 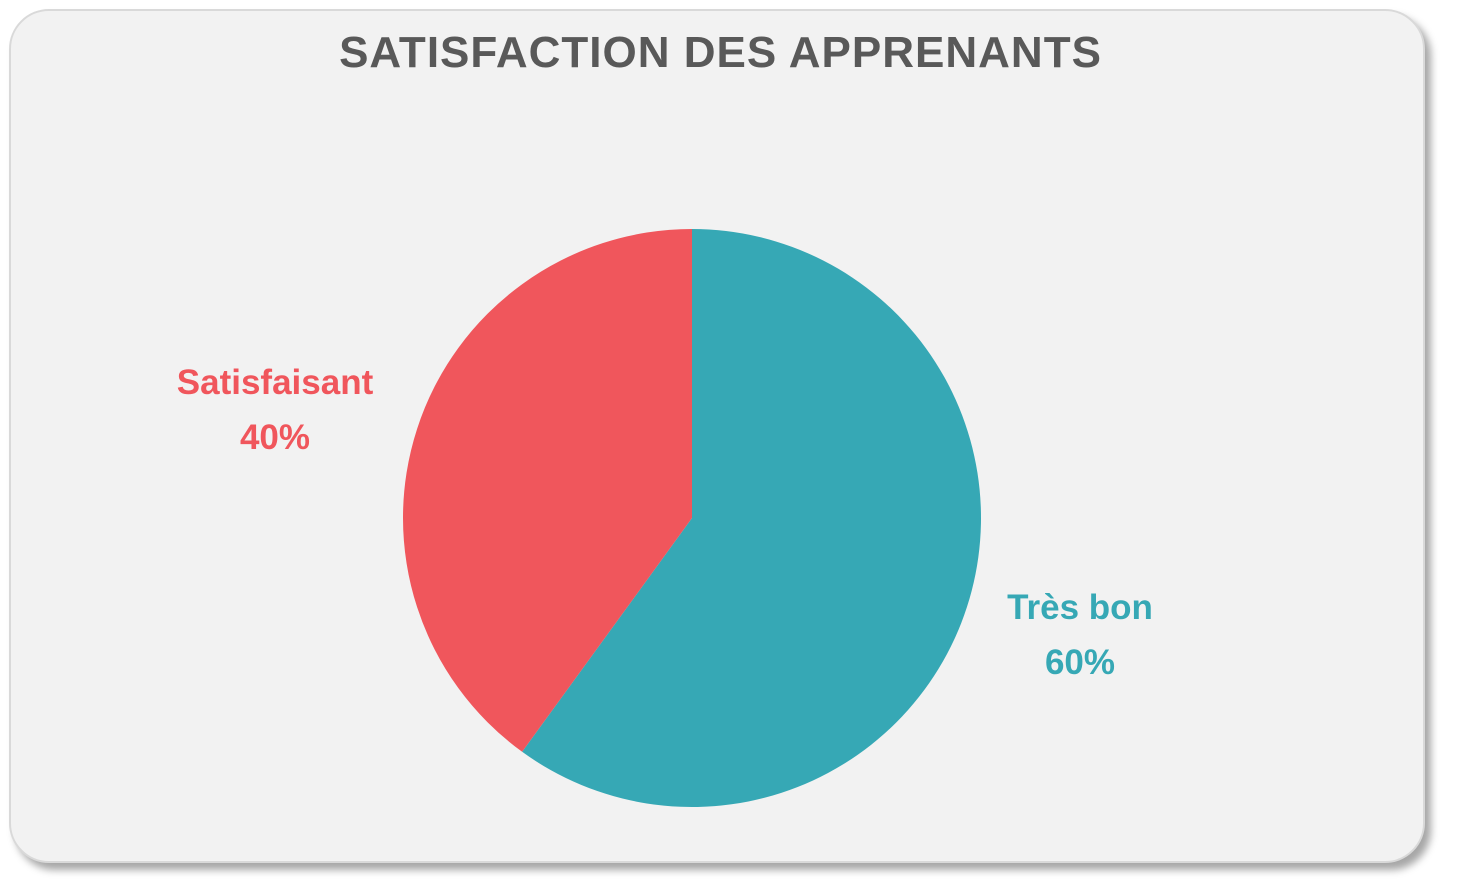 I want to click on data-label-tres-bon: Très bon 60%, so click(x=1080, y=635).